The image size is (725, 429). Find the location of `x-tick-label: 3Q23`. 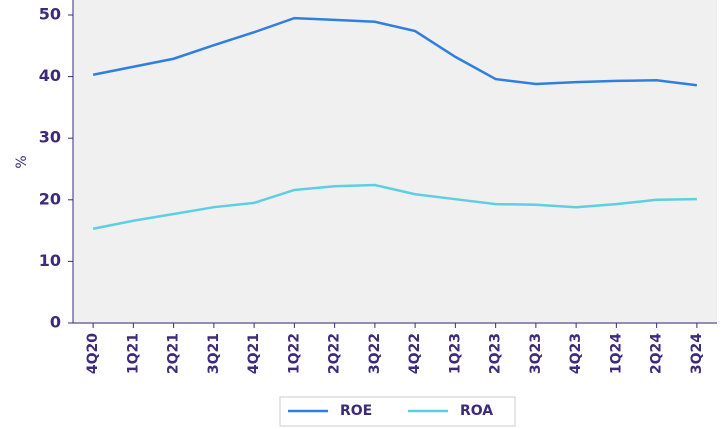

x-tick-label: 3Q23 is located at coordinates (536, 353).